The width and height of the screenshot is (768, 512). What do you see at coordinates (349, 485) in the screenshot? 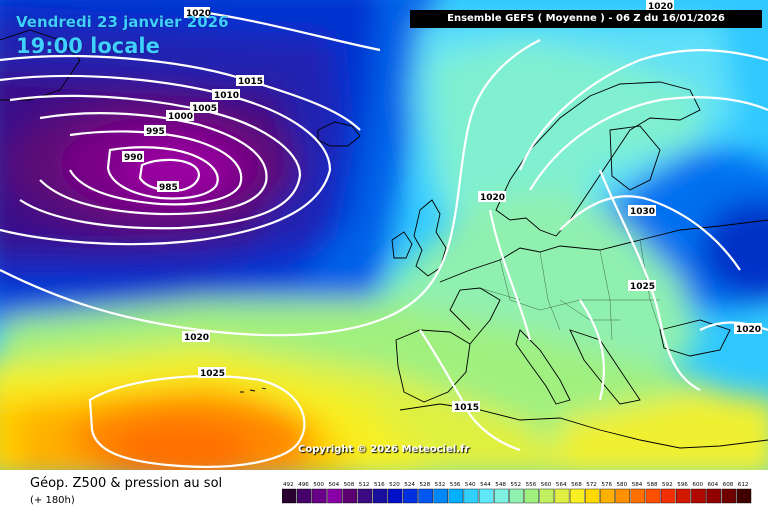
I see `scale-label: 508` at bounding box center [349, 485].